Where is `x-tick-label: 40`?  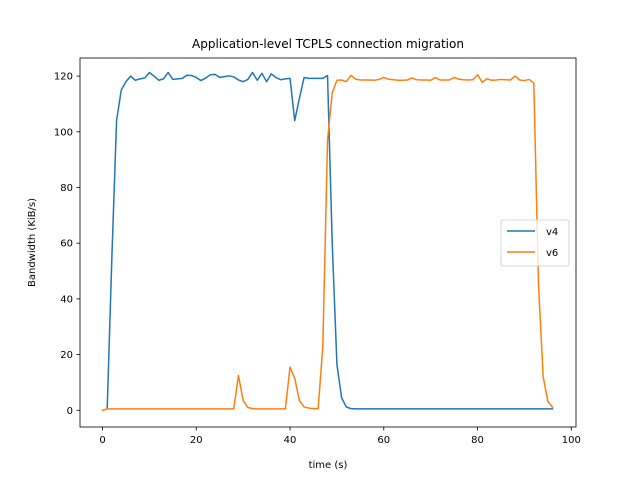
x-tick-label: 40 is located at coordinates (290, 440).